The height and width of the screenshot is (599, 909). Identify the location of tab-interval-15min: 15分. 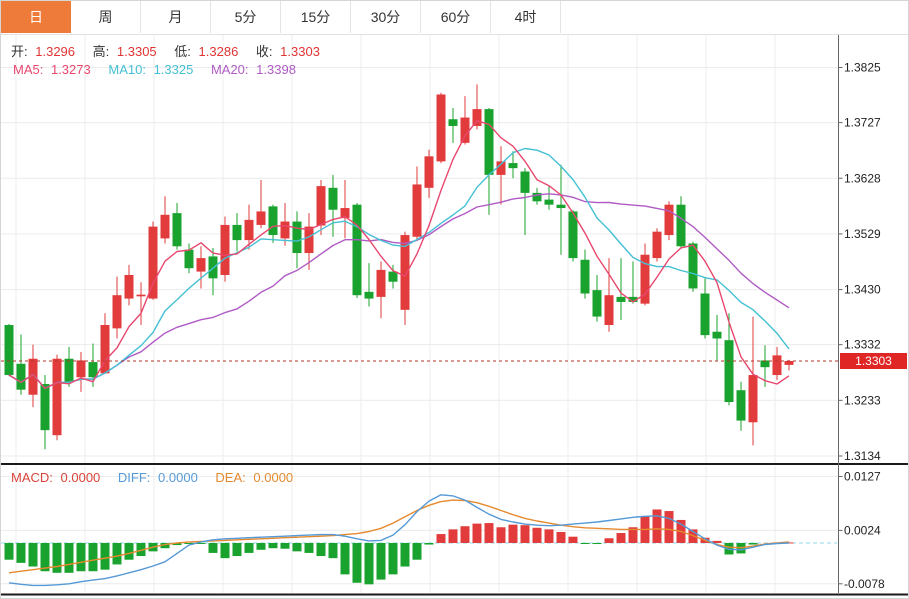
(316, 17).